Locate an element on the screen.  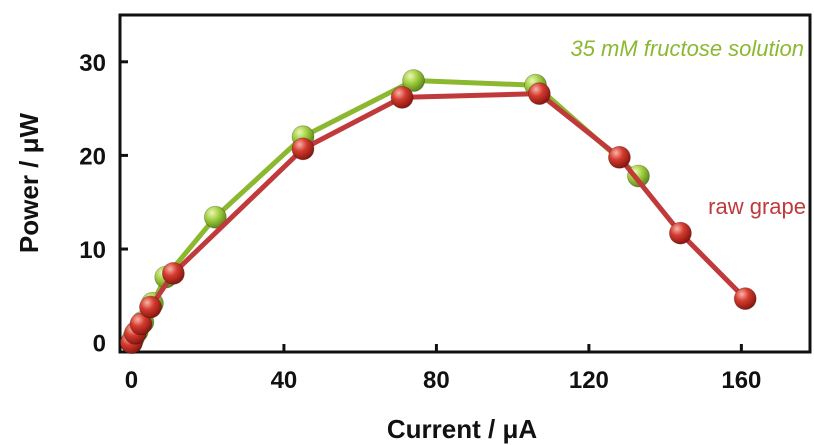
y-tick-label: 30 is located at coordinates (92, 63).